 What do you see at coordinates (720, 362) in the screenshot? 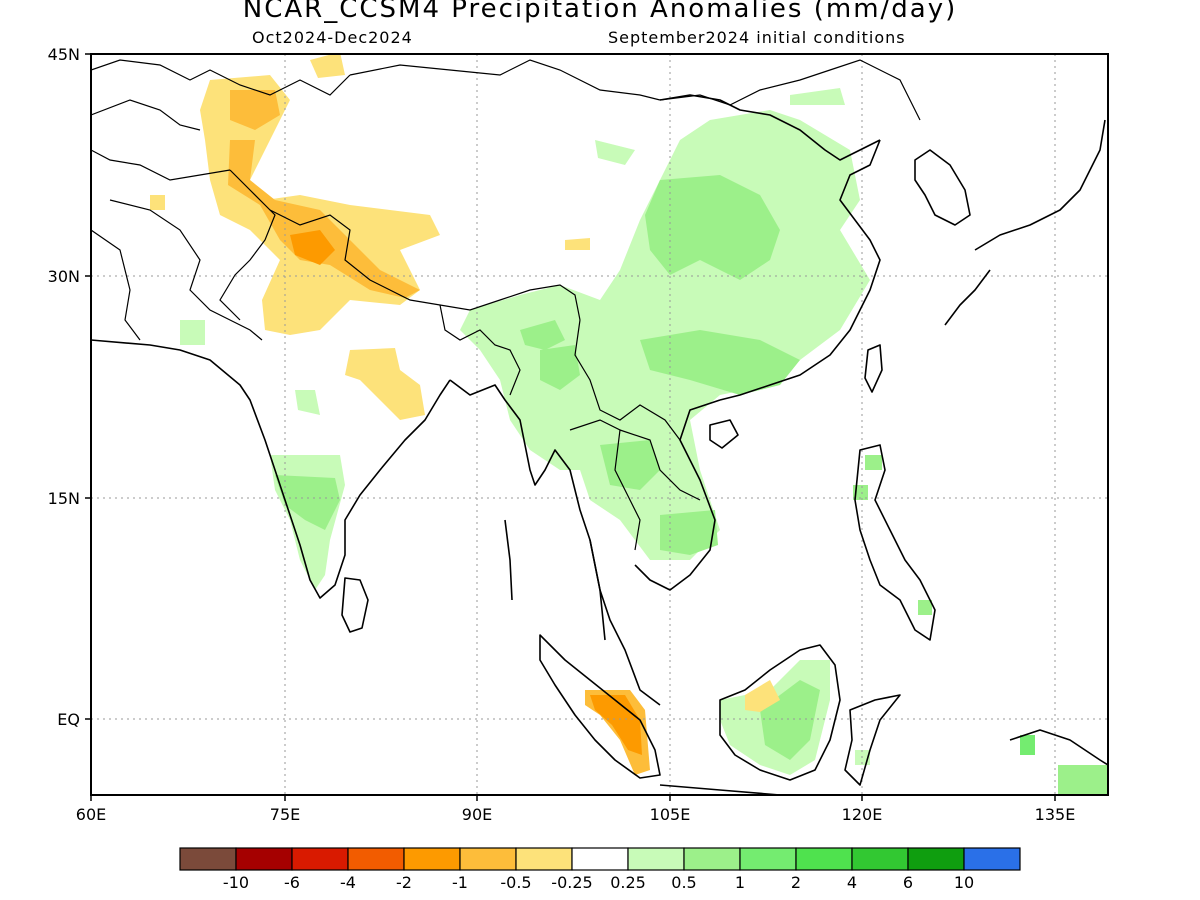
I see `south-china-wet` at bounding box center [720, 362].